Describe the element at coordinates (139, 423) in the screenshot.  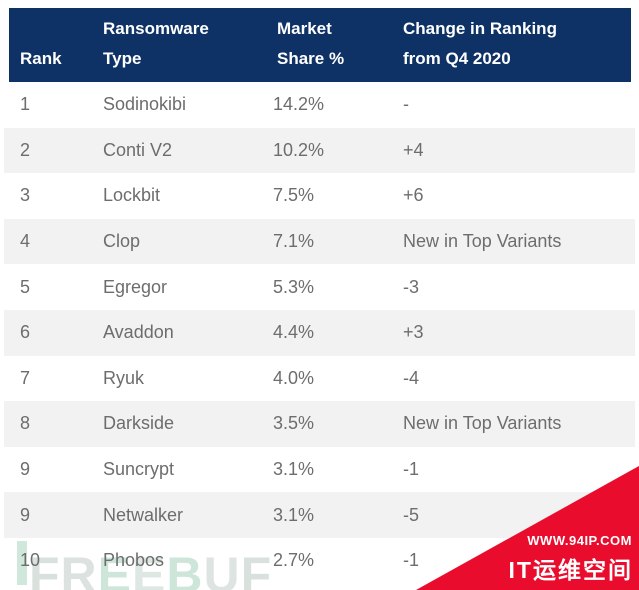
I see `cell-type: Darkside` at that location.